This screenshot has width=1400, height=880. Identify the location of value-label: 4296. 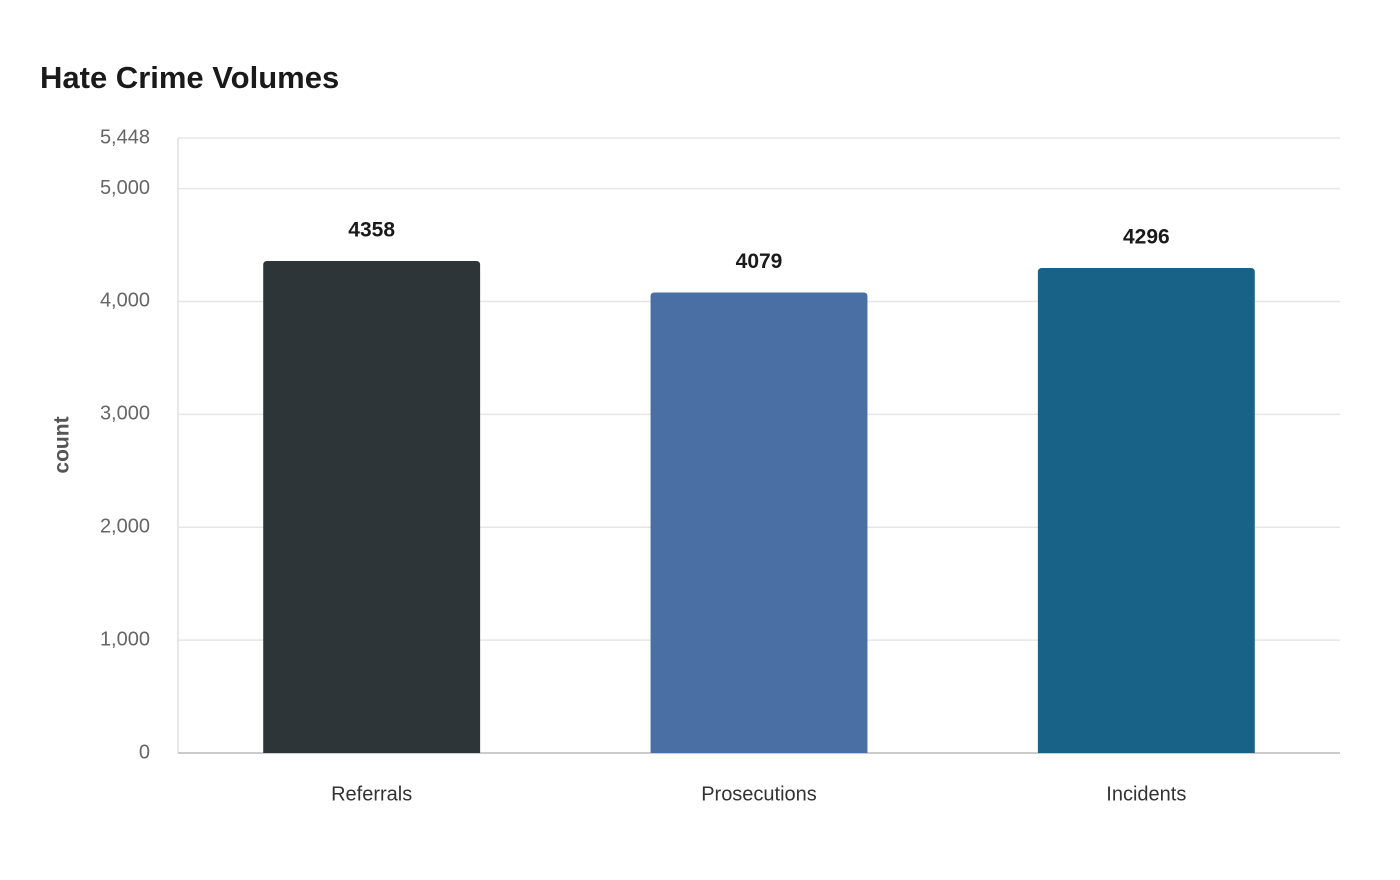
(1146, 237).